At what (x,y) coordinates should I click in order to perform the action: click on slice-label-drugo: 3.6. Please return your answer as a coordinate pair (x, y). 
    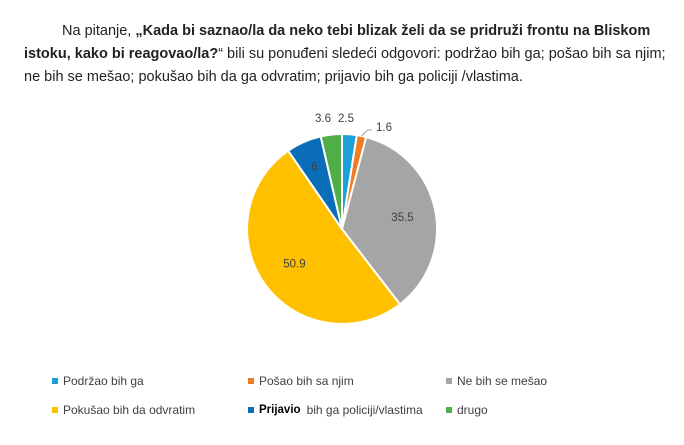
    Looking at the image, I should click on (323, 119).